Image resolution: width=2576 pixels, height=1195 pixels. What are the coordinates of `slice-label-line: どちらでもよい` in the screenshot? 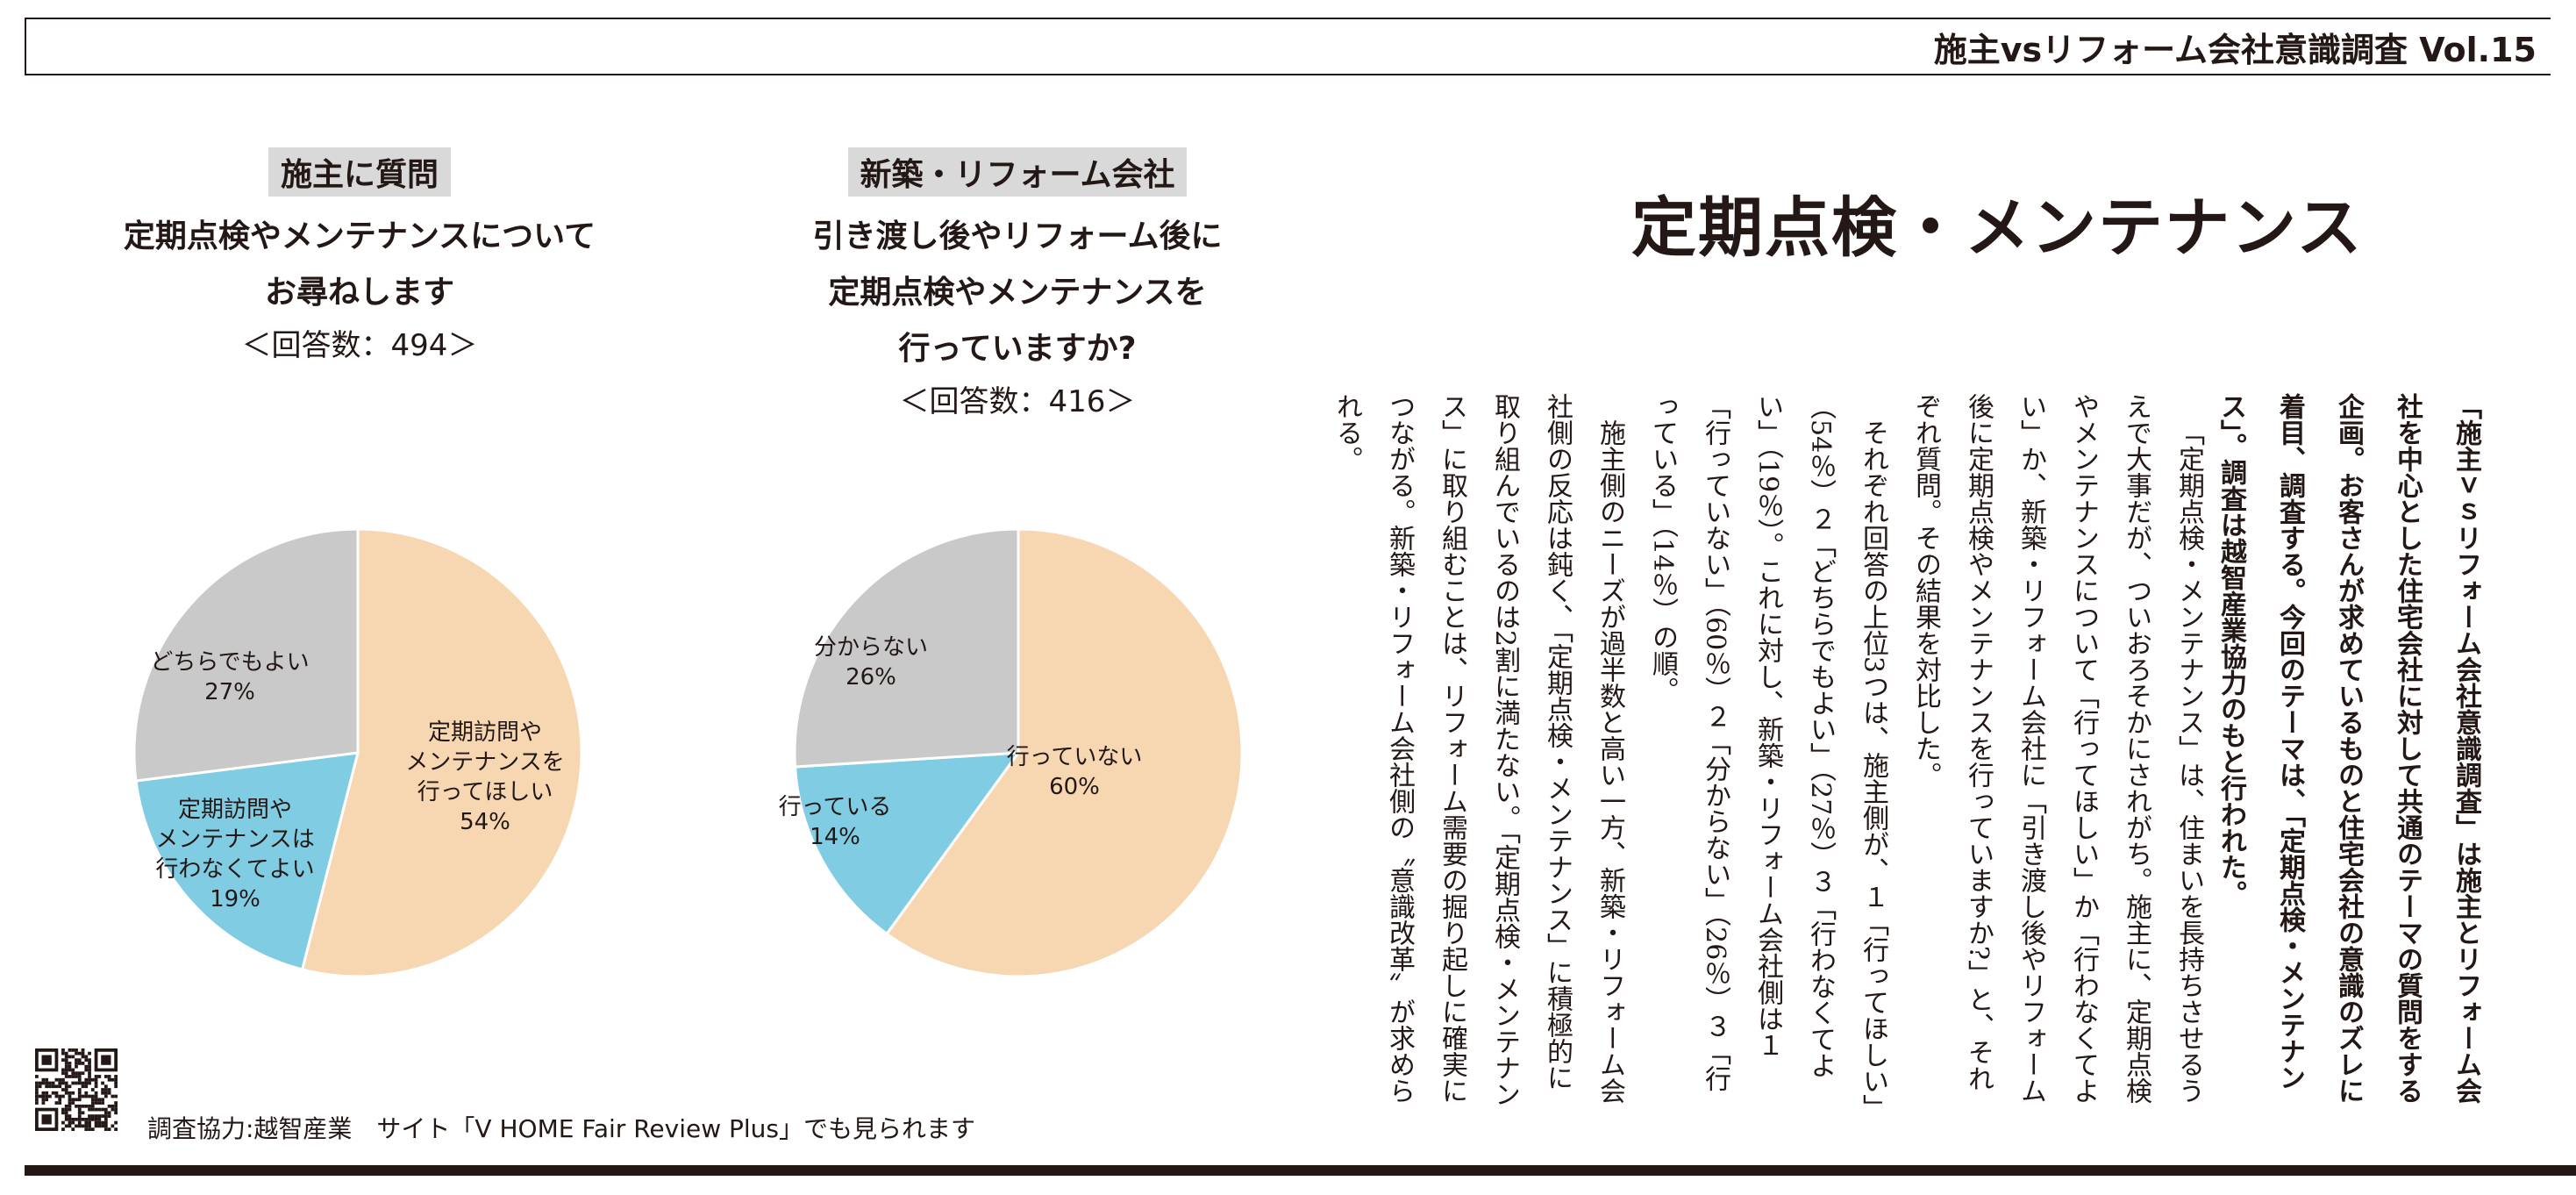 It's located at (230, 663).